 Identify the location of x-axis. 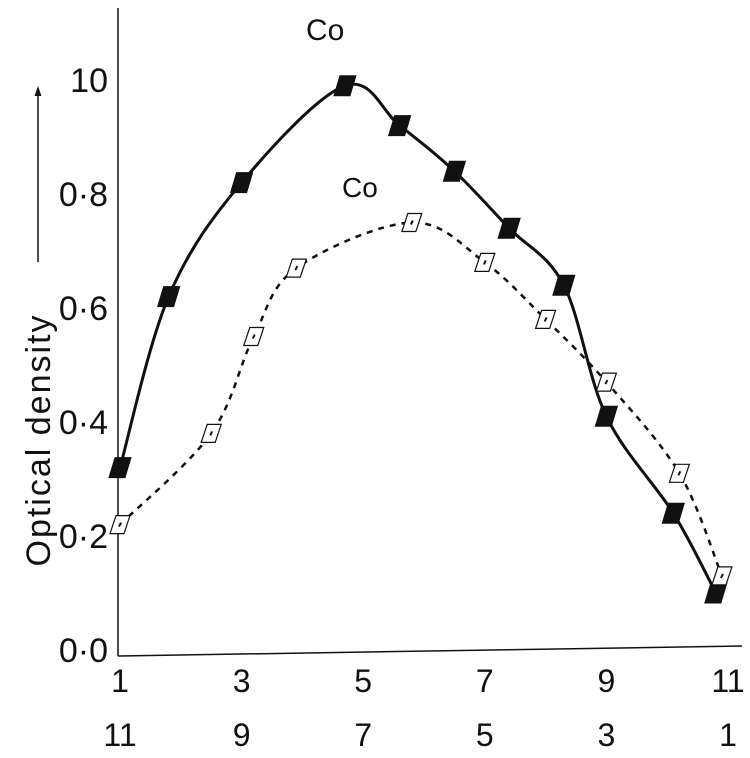
(430, 651).